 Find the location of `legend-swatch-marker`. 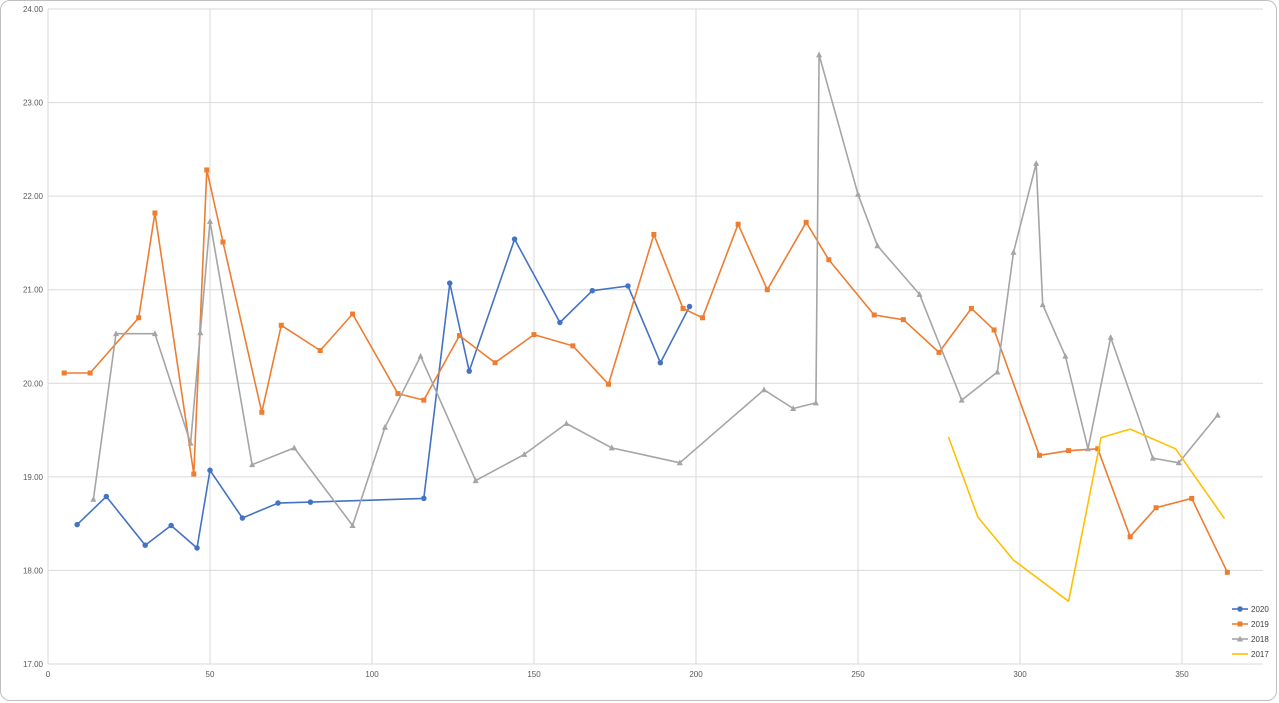

legend-swatch-marker is located at coordinates (1240, 609).